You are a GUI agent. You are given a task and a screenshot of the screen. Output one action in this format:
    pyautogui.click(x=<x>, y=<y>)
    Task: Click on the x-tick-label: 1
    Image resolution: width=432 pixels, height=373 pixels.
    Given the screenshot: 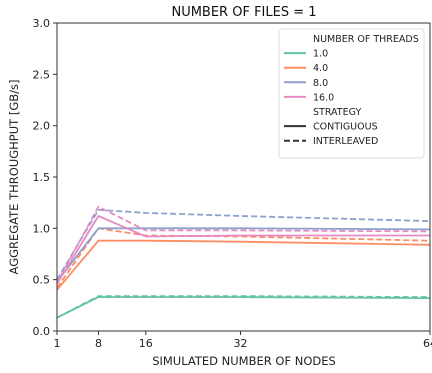 What is the action you would take?
    pyautogui.click(x=57, y=343)
    